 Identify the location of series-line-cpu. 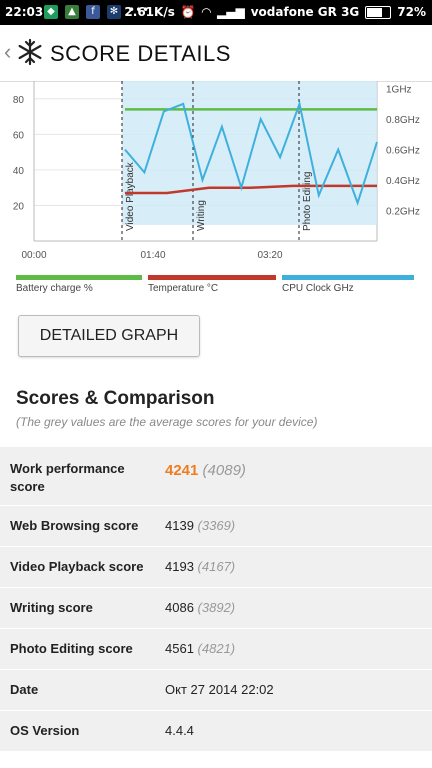
(251, 153).